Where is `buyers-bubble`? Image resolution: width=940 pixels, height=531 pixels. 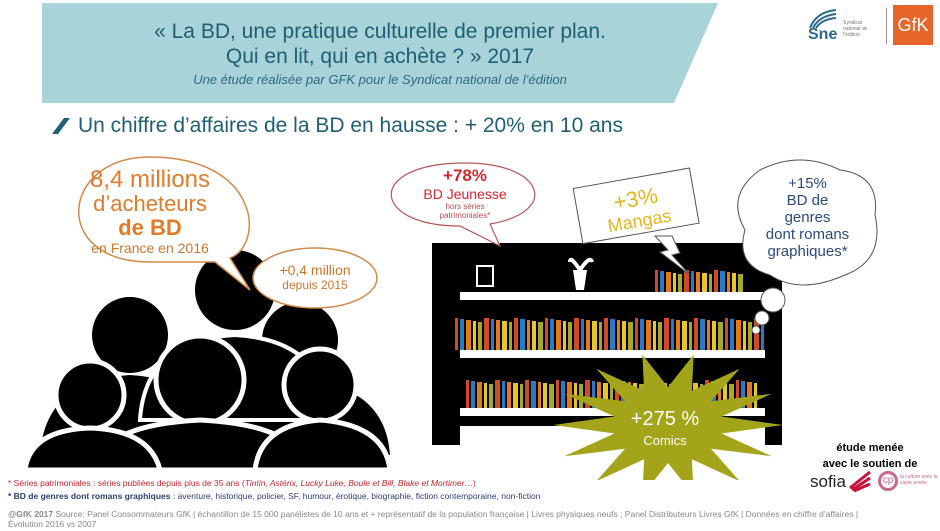 buyers-bubble is located at coordinates (164, 223).